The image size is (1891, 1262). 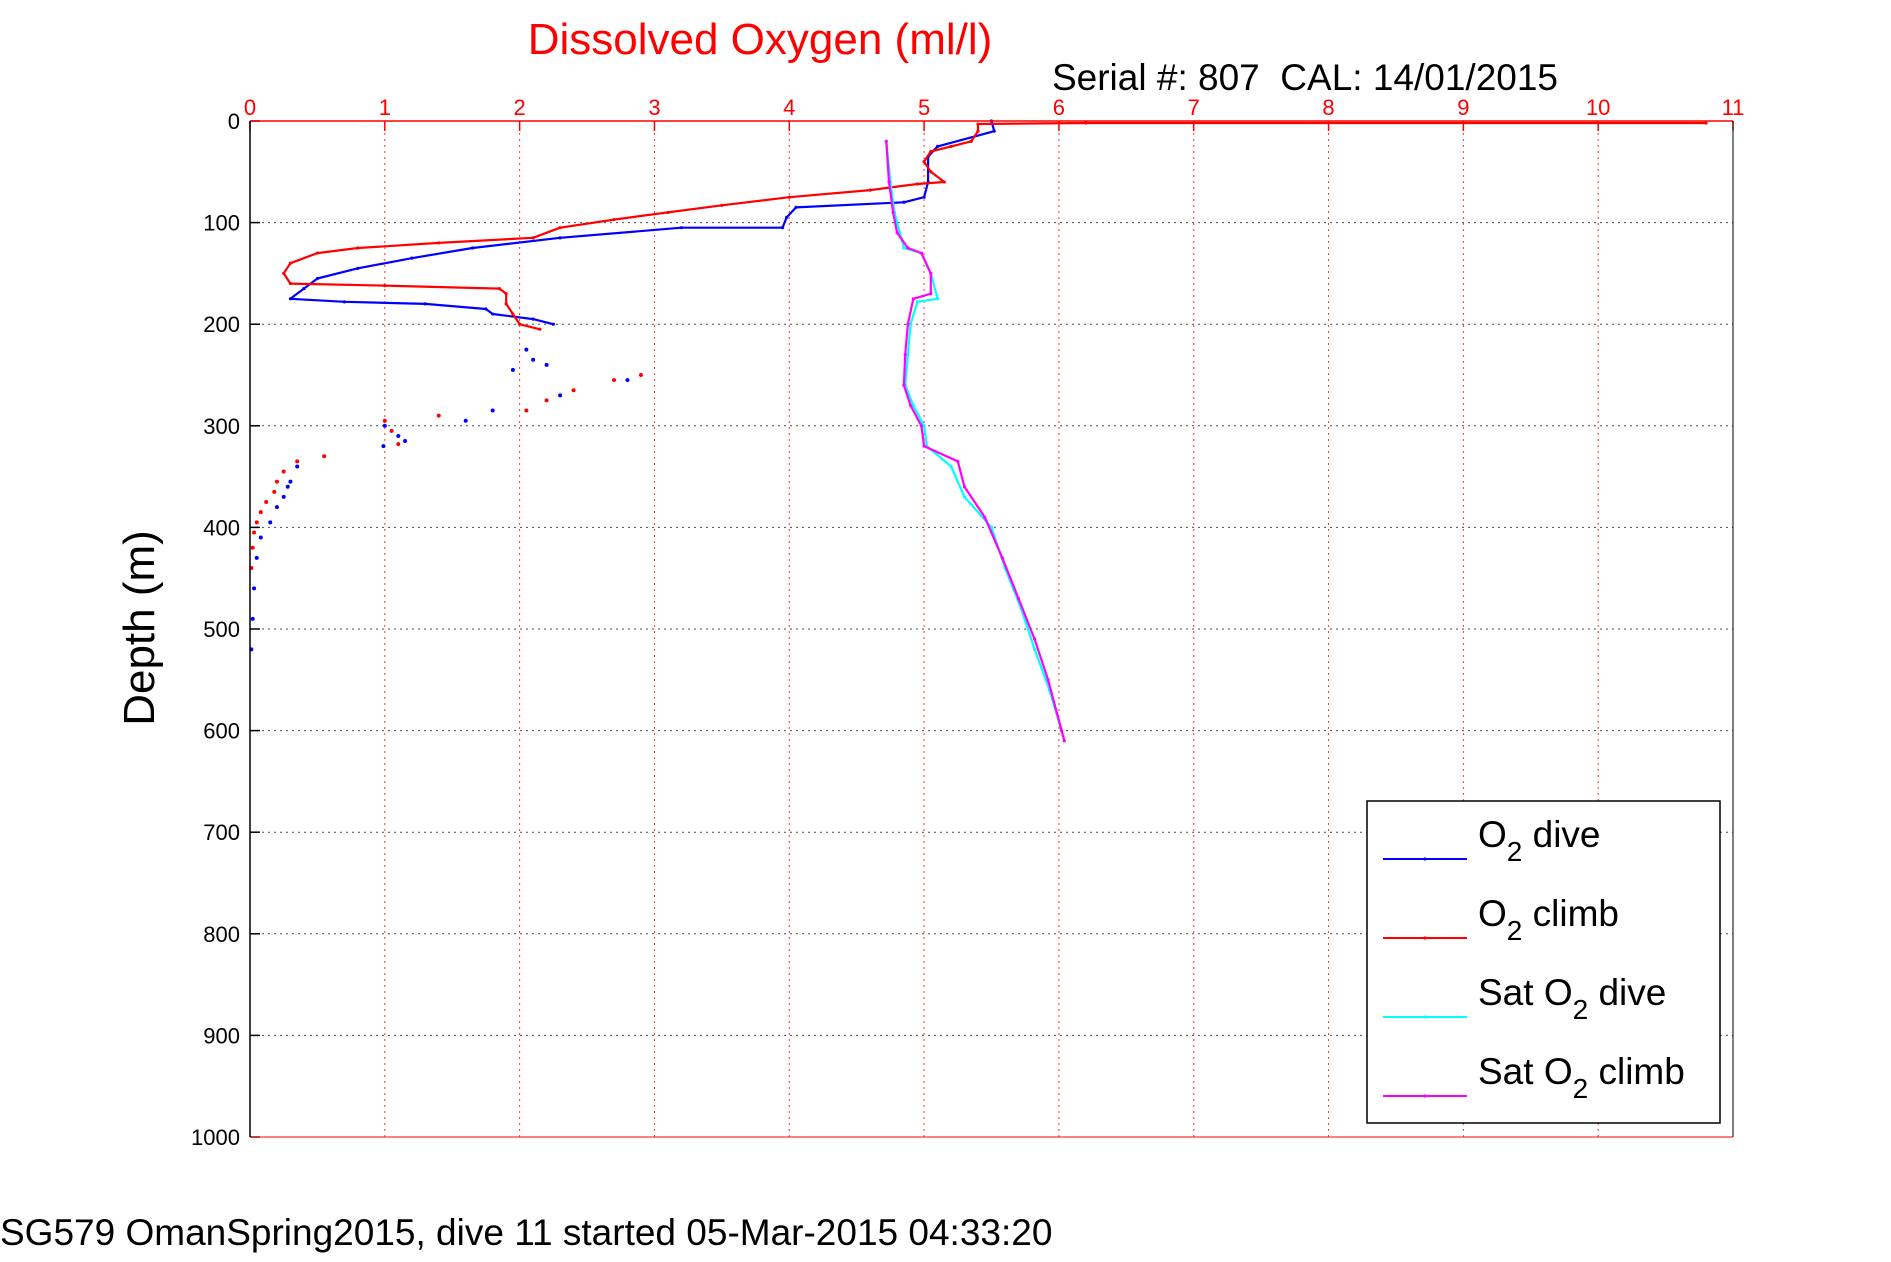 What do you see at coordinates (221, 223) in the screenshot?
I see `y-tick-label: 100` at bounding box center [221, 223].